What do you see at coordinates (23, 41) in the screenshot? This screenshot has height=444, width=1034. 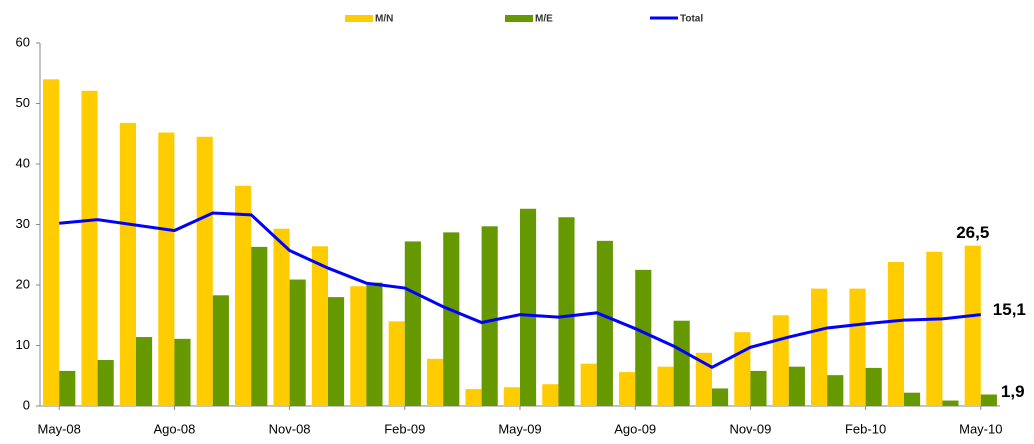 I see `y-tick-label: 60` at bounding box center [23, 41].